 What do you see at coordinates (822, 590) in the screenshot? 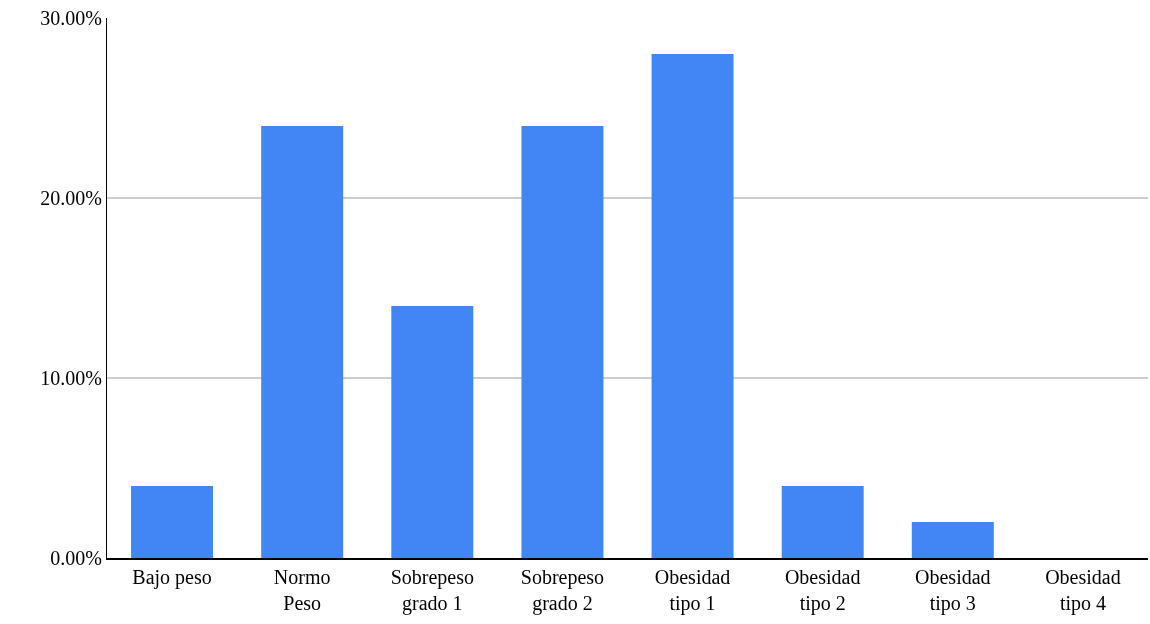
I see `x-tick-label: Obesidad tipo 2` at bounding box center [822, 590].